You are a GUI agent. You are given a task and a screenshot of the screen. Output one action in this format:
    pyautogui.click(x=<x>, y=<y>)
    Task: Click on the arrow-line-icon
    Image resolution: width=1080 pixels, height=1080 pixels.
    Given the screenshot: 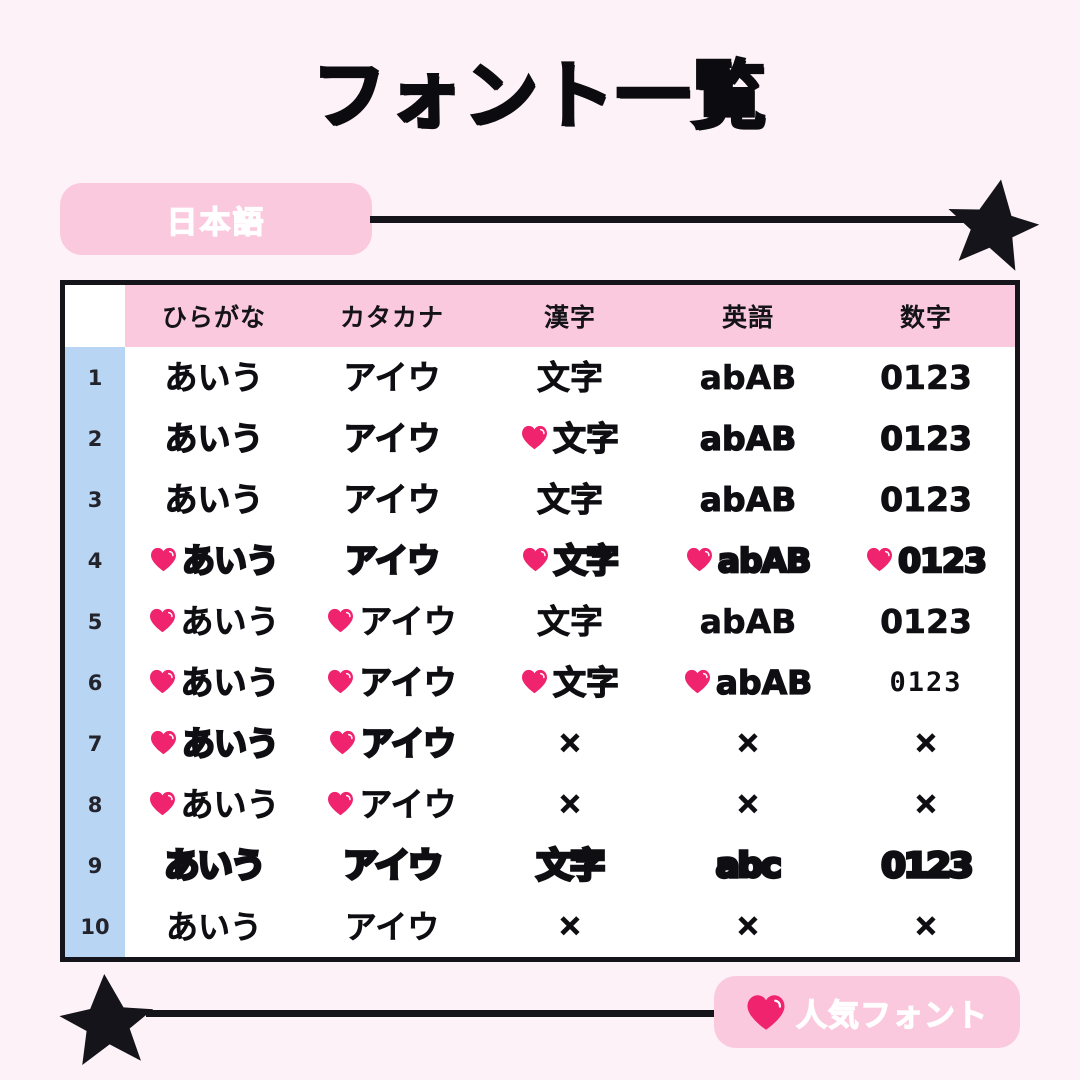 What is the action you would take?
    pyautogui.click(x=466, y=1013)
    